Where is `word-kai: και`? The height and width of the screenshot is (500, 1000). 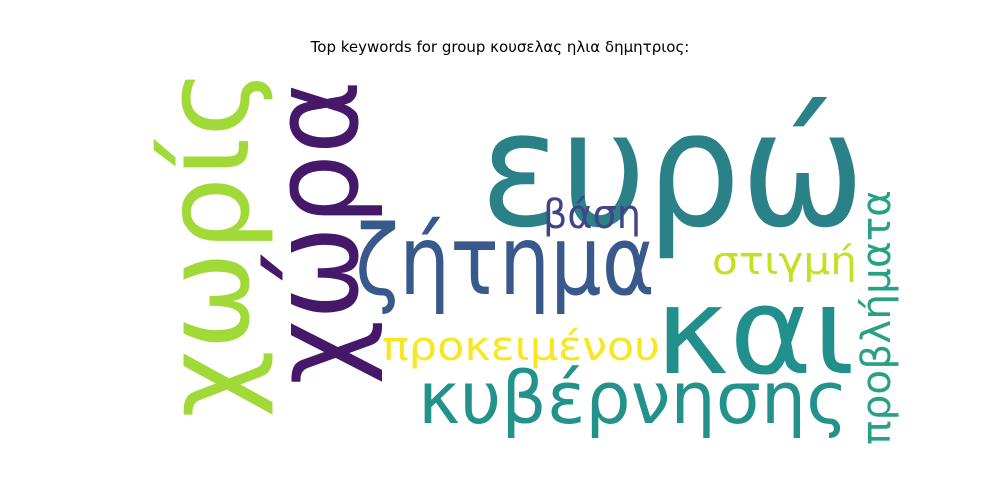
word-kai: και is located at coordinates (755, 332).